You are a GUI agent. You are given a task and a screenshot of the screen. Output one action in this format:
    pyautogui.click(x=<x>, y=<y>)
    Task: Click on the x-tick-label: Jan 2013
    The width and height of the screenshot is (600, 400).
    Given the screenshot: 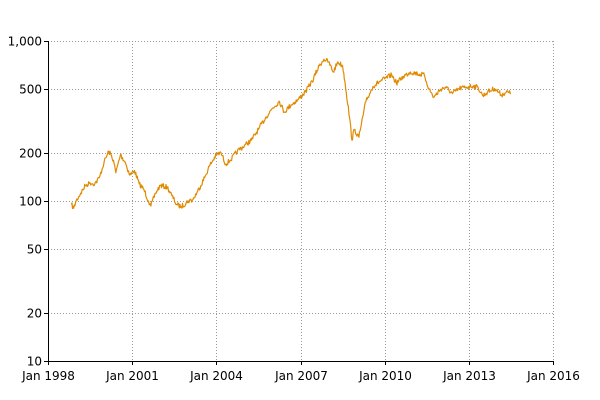 What is the action you would take?
    pyautogui.click(x=469, y=376)
    